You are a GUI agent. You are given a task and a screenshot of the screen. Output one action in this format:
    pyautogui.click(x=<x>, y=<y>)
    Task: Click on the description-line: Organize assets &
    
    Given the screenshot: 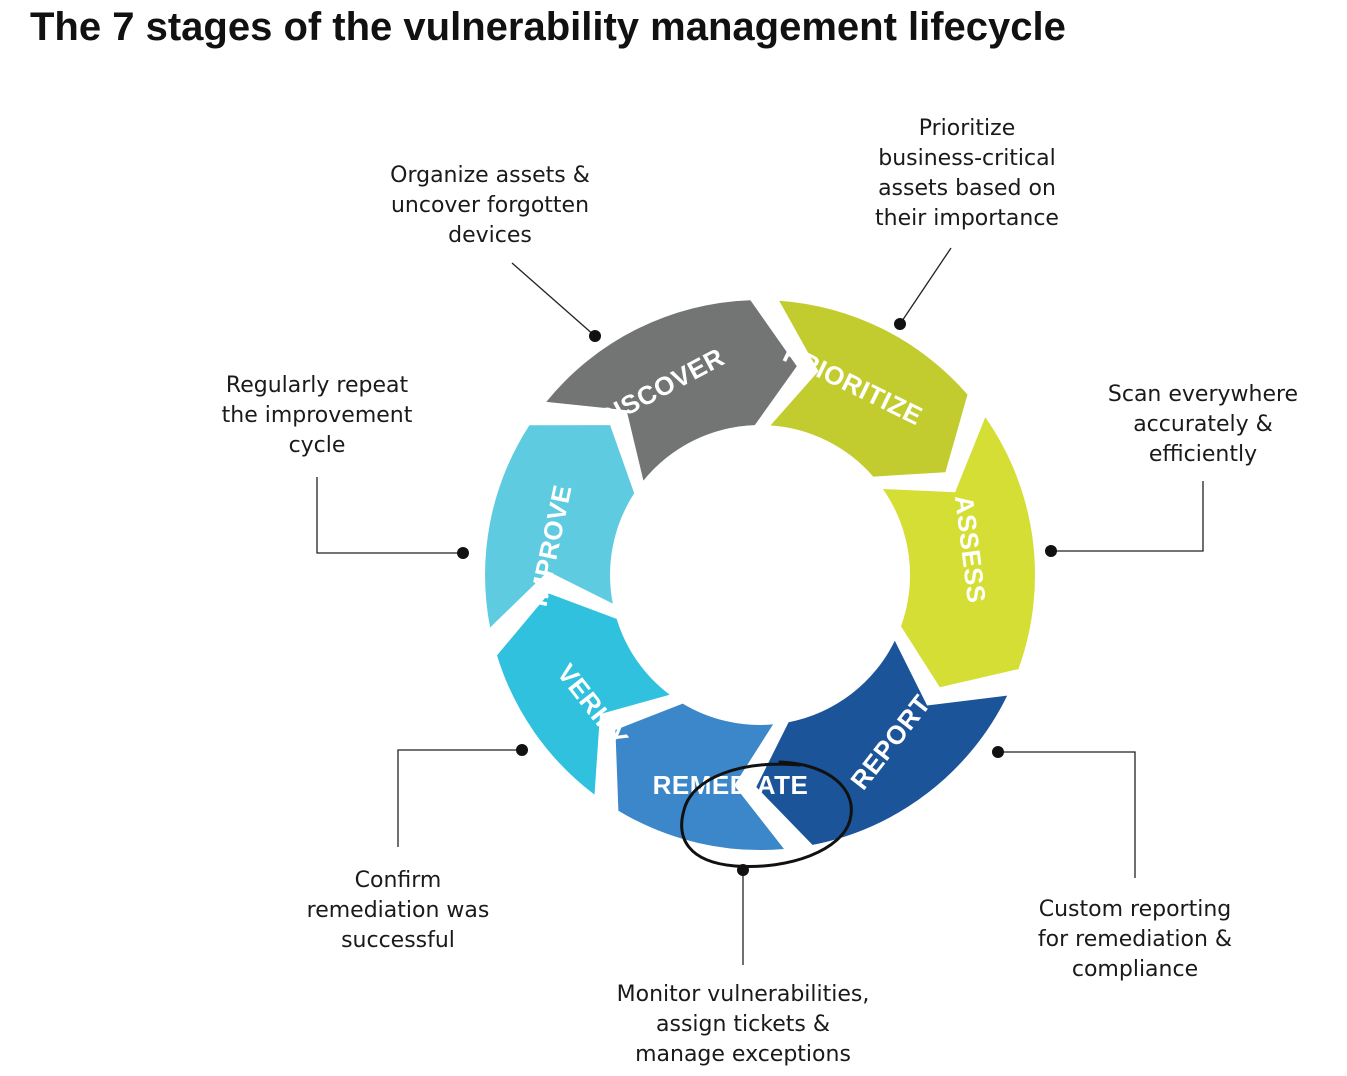 What is the action you would take?
    pyautogui.click(x=490, y=175)
    